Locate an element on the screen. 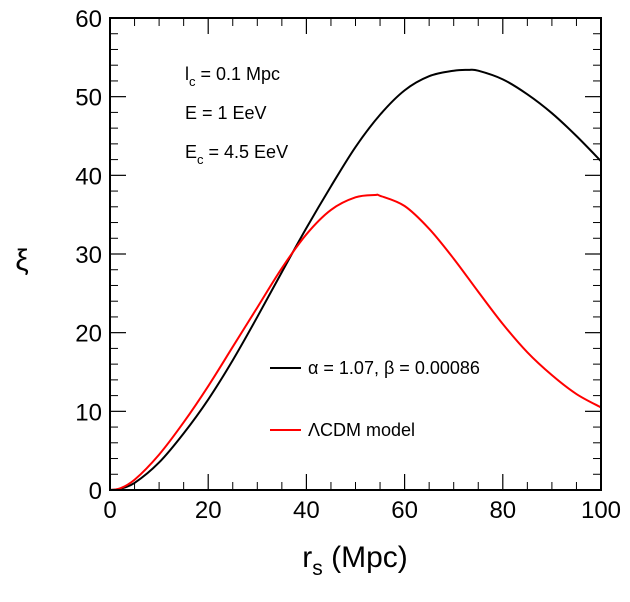  legend: α = 1.07, β = 0.00086 ΛCDM model is located at coordinates (375, 399).